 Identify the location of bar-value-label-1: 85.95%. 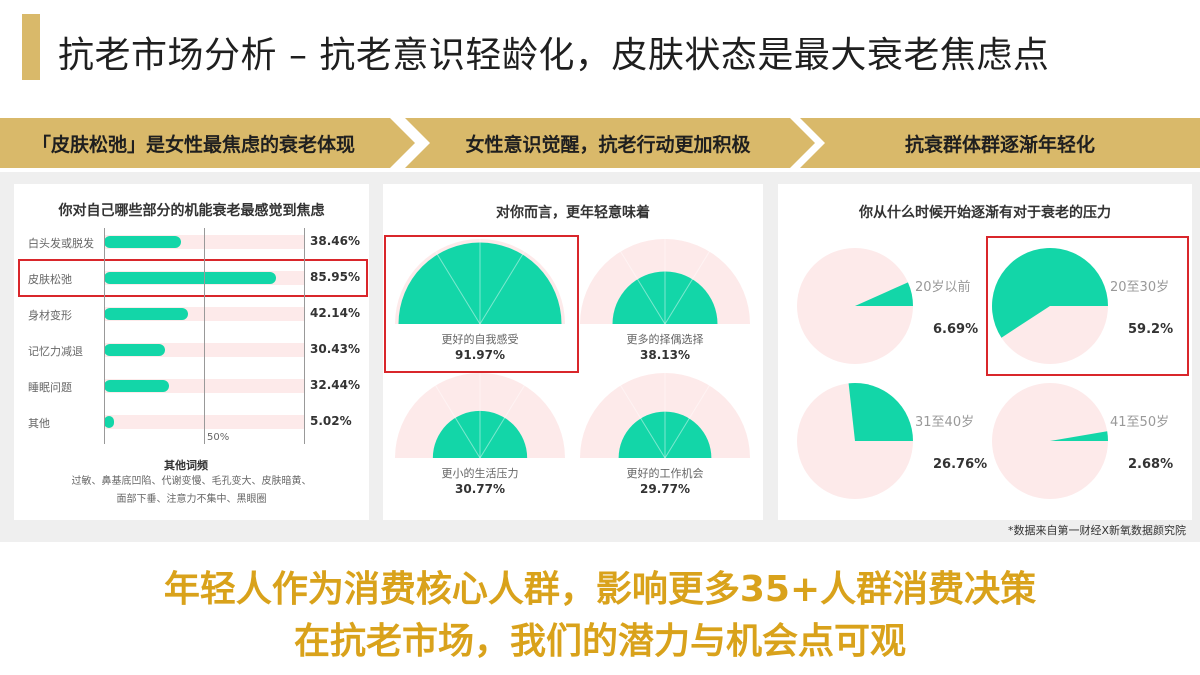
(335, 277).